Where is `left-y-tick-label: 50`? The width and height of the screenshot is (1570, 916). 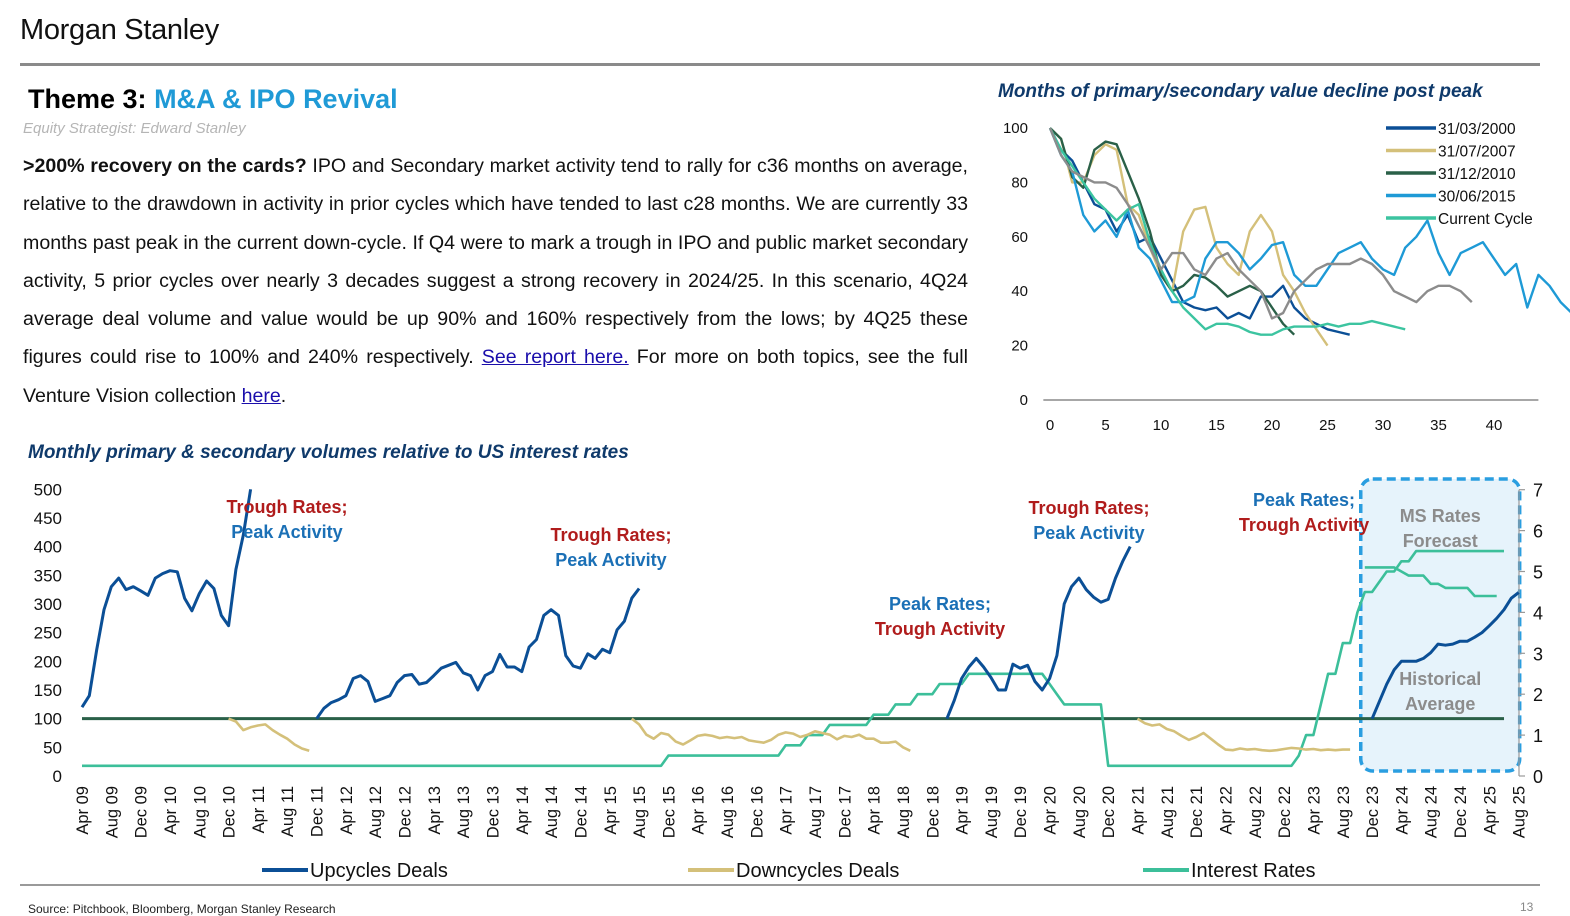
left-y-tick-label: 50 is located at coordinates (52, 747).